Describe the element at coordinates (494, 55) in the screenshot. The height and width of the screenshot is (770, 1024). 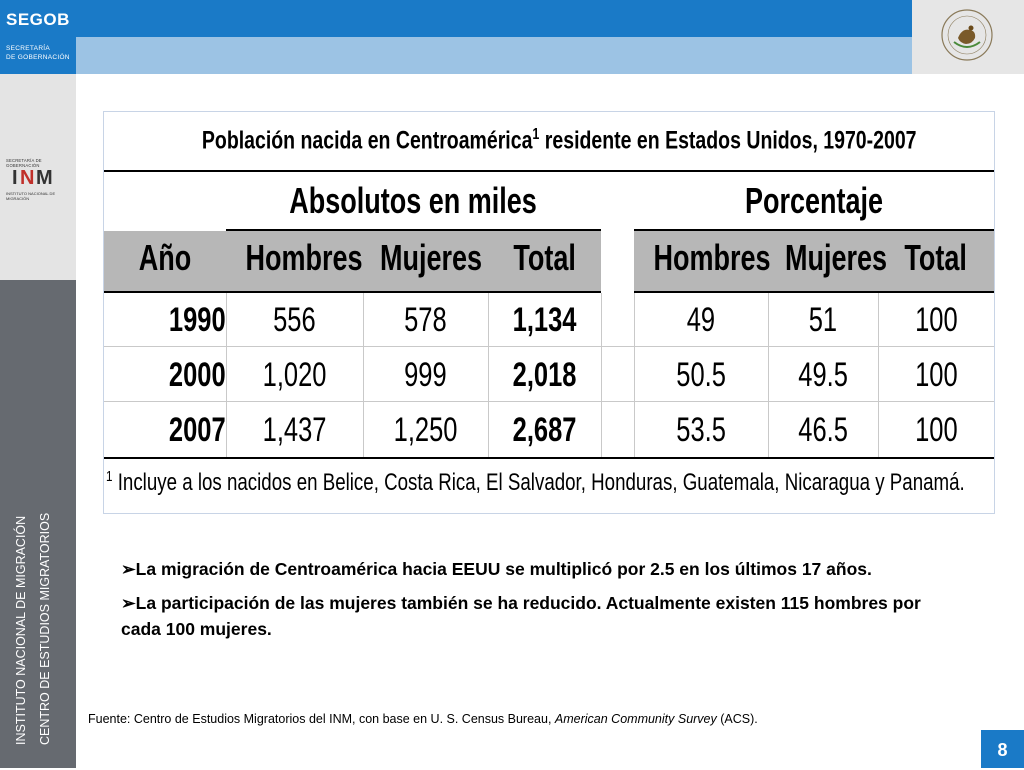
I see `header-subbar` at that location.